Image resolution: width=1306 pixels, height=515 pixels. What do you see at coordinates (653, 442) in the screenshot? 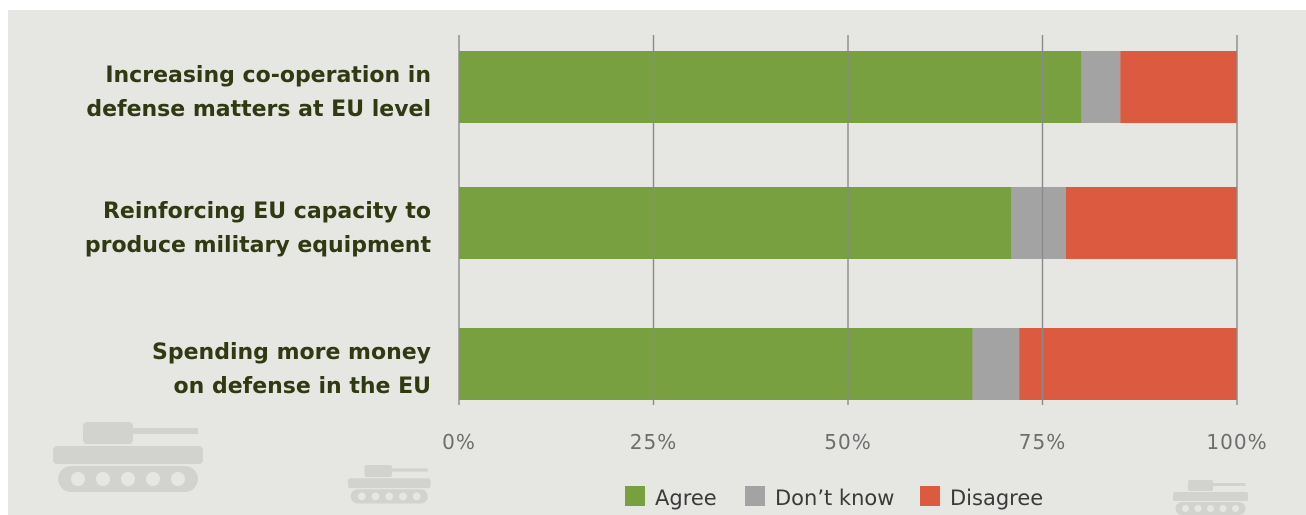
I see `x-tick-label-25: 25%` at bounding box center [653, 442].